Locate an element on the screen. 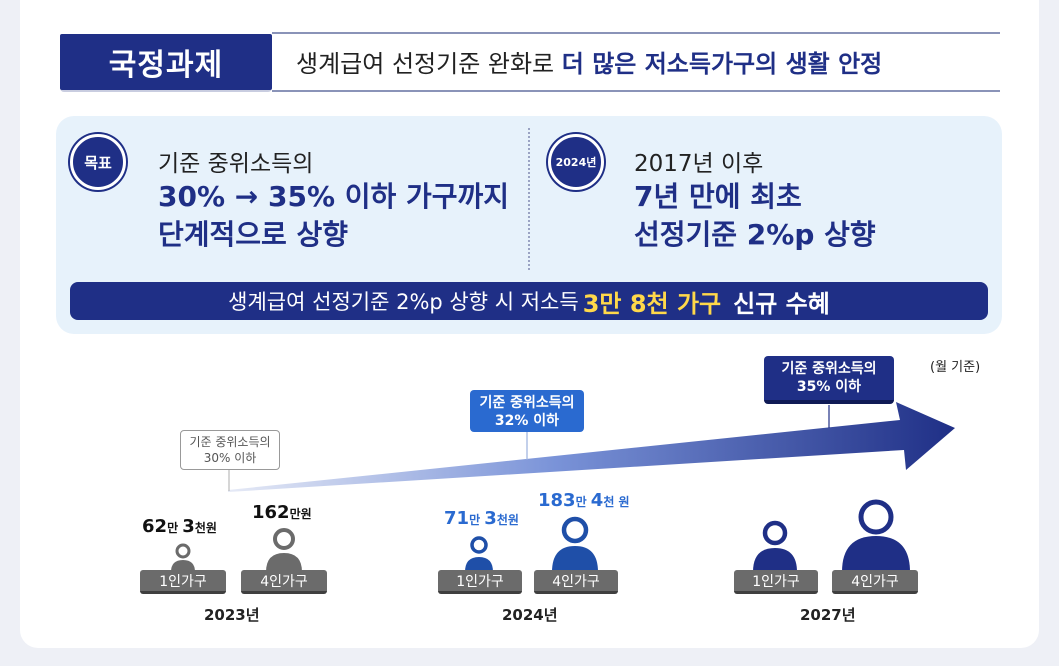  marker-2024: 기준 중위소득의 32% 이하 is located at coordinates (527, 411).